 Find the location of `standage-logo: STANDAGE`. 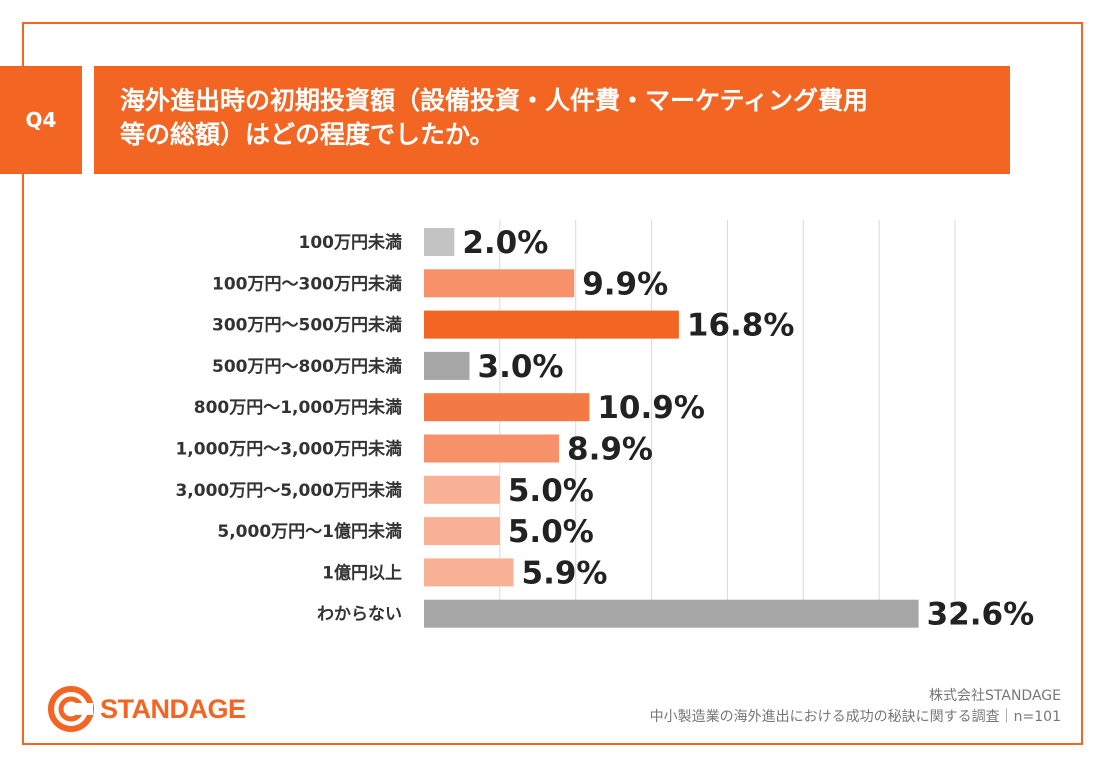

standage-logo: STANDAGE is located at coordinates (147, 709).